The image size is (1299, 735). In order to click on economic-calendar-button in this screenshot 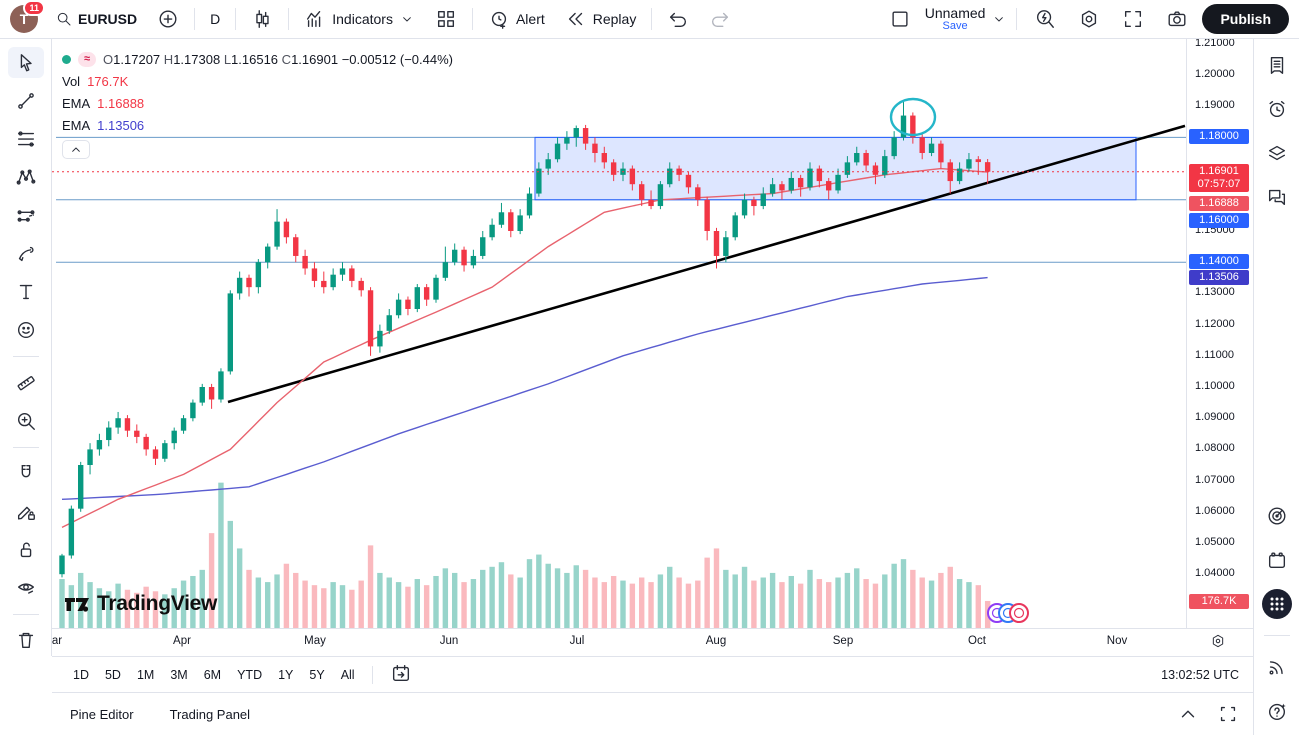, I will do `click(1277, 560)`.